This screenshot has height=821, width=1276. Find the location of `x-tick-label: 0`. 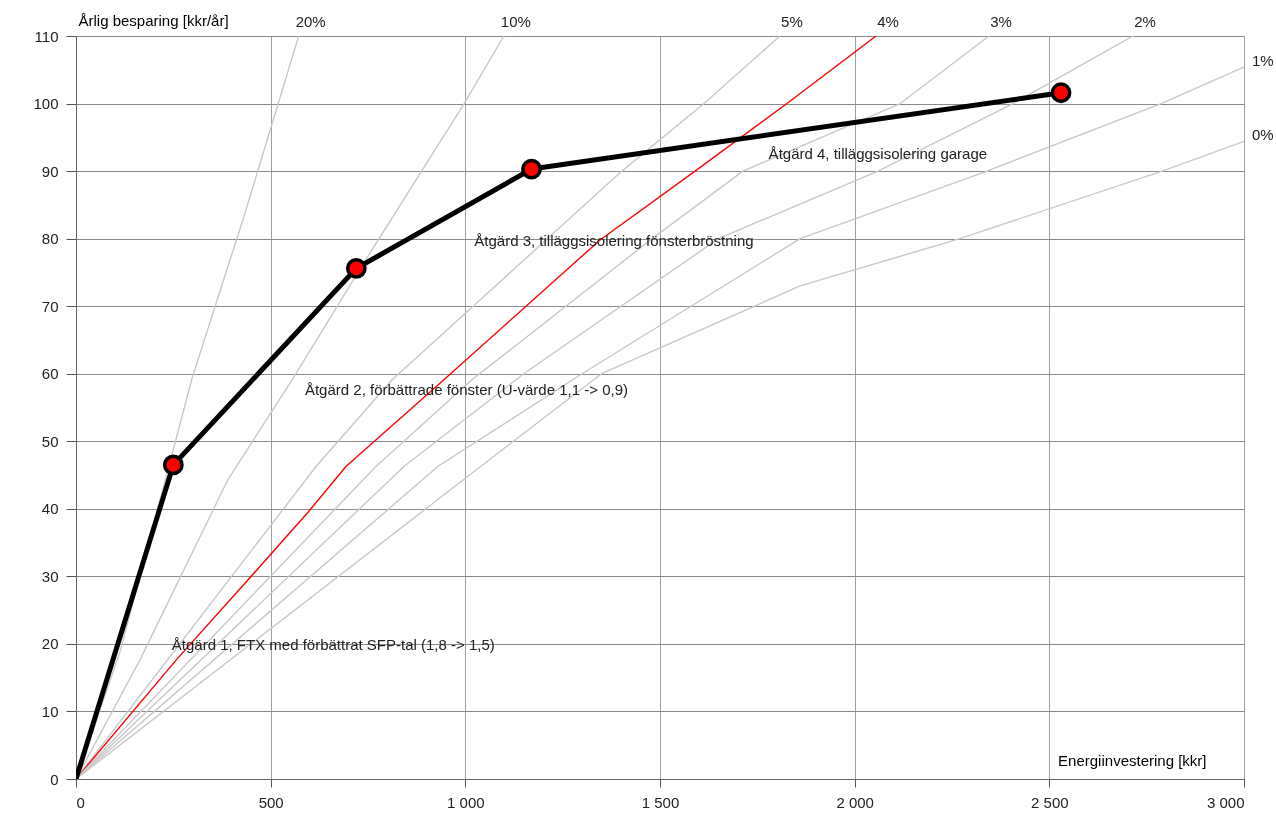

x-tick-label: 0 is located at coordinates (80, 802).